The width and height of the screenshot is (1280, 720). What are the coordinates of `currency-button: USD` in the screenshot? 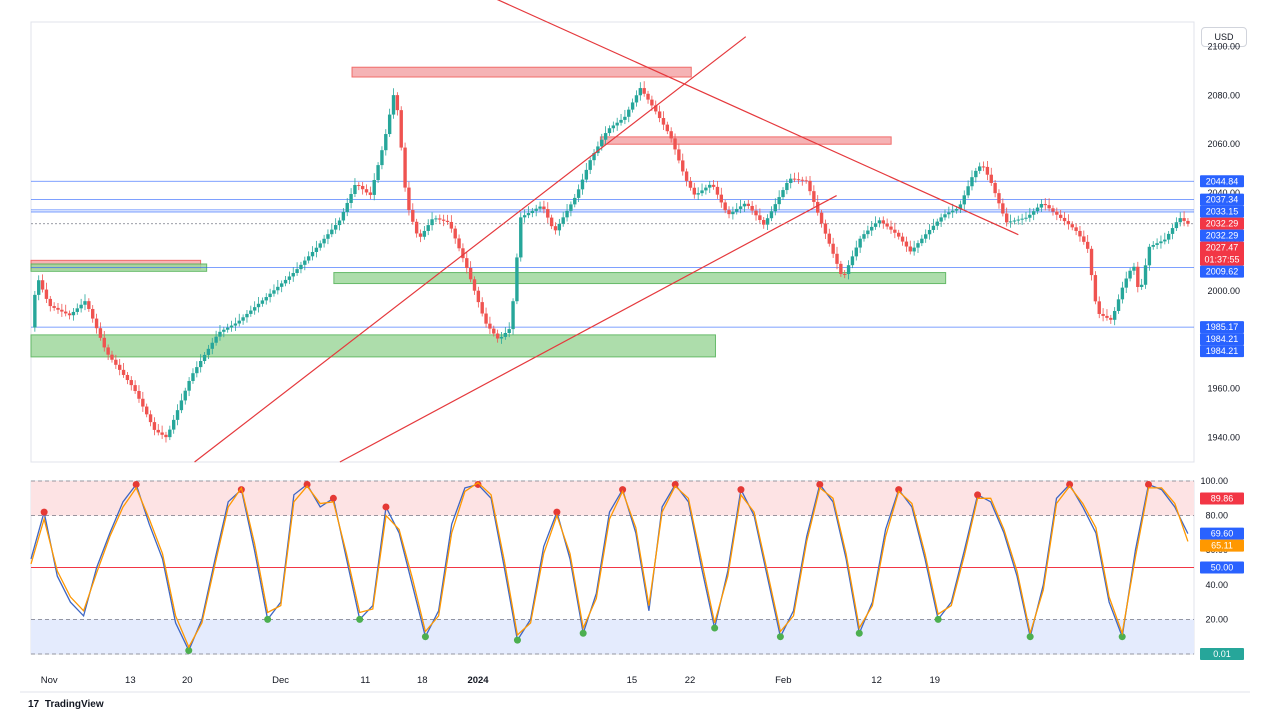 It's located at (1224, 37).